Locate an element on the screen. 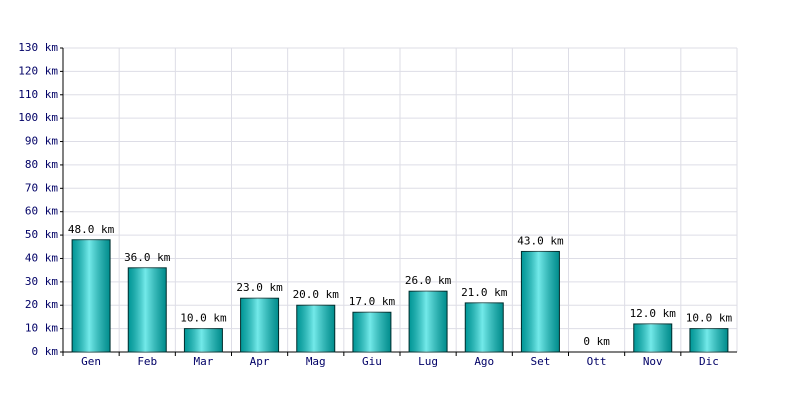 The image size is (800, 400). y-tick-label: 120 km is located at coordinates (38, 70).